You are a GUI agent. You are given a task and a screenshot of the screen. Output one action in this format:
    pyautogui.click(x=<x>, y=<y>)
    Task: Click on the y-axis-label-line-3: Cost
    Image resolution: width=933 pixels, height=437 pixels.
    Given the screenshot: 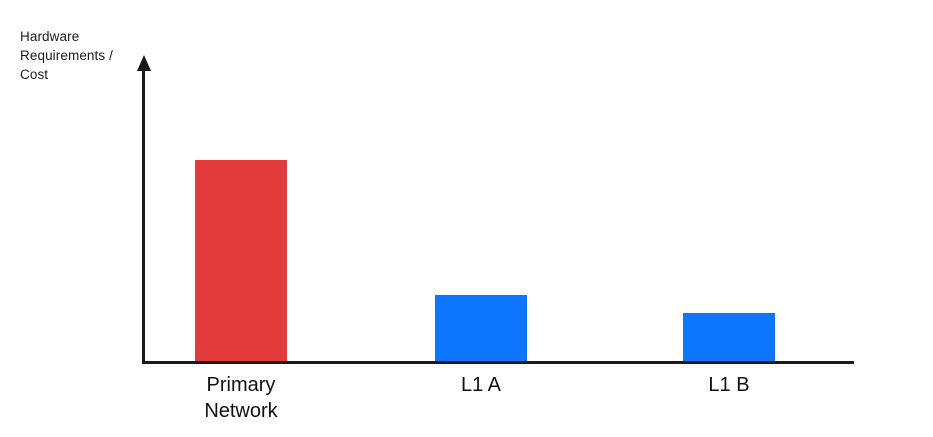 What is the action you would take?
    pyautogui.click(x=34, y=74)
    